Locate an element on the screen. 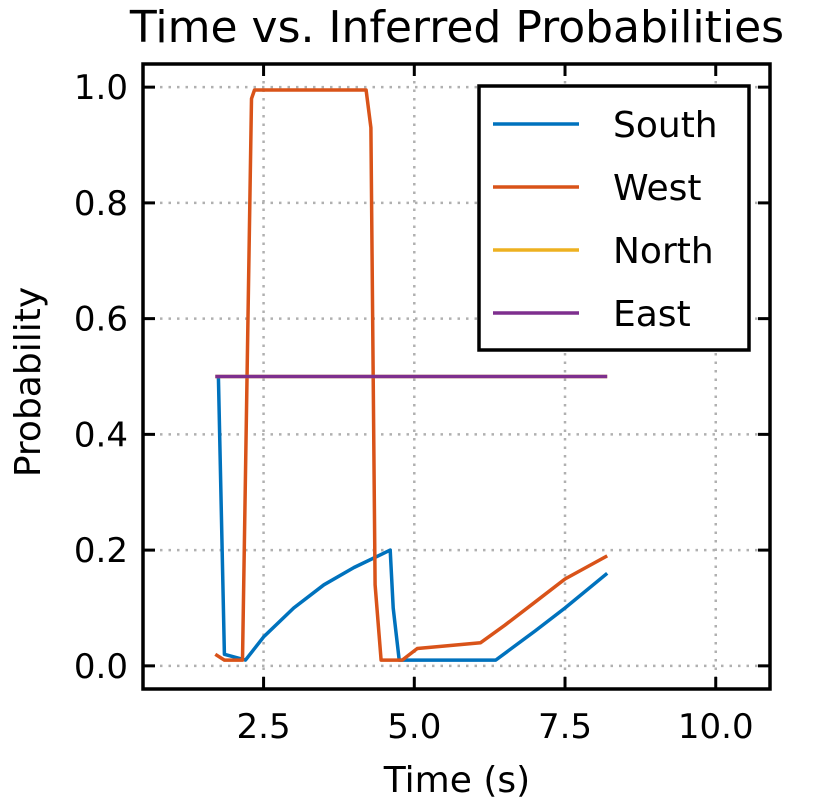 Image resolution: width=834 pixels, height=807 pixels. legend: South West North East is located at coordinates (614, 218).